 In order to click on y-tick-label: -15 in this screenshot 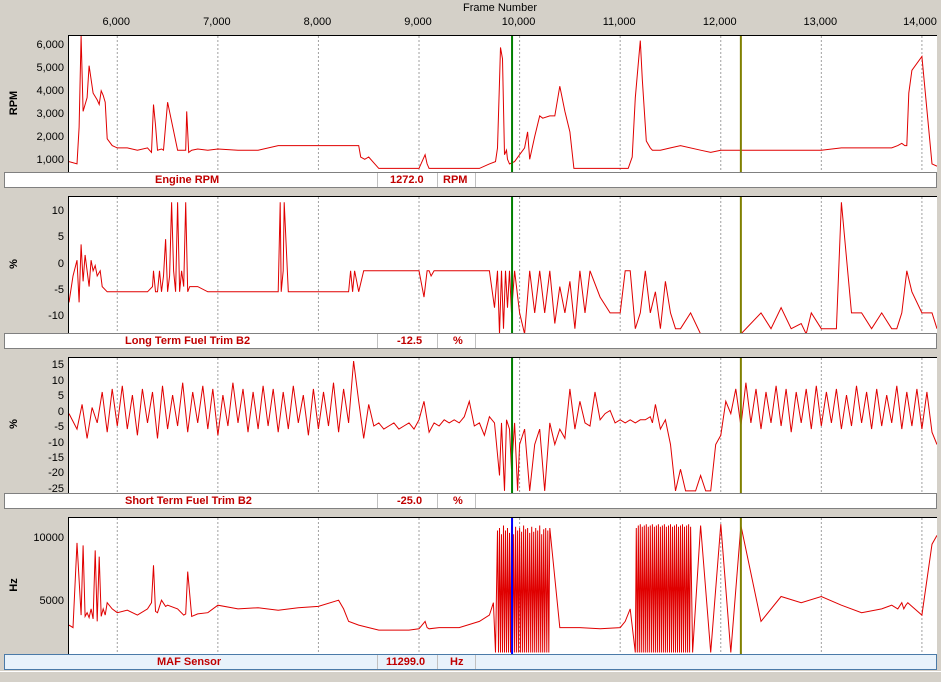, I will do `click(56, 458)`.